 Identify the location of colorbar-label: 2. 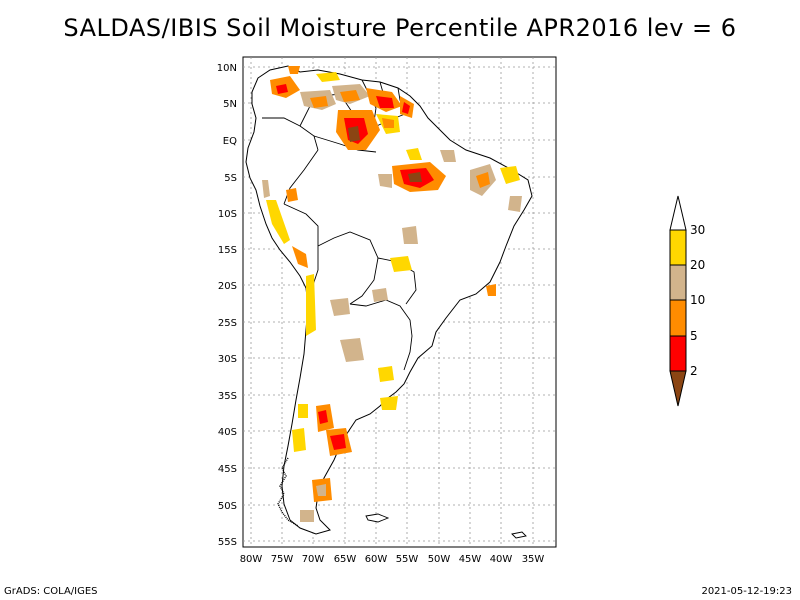
(694, 371).